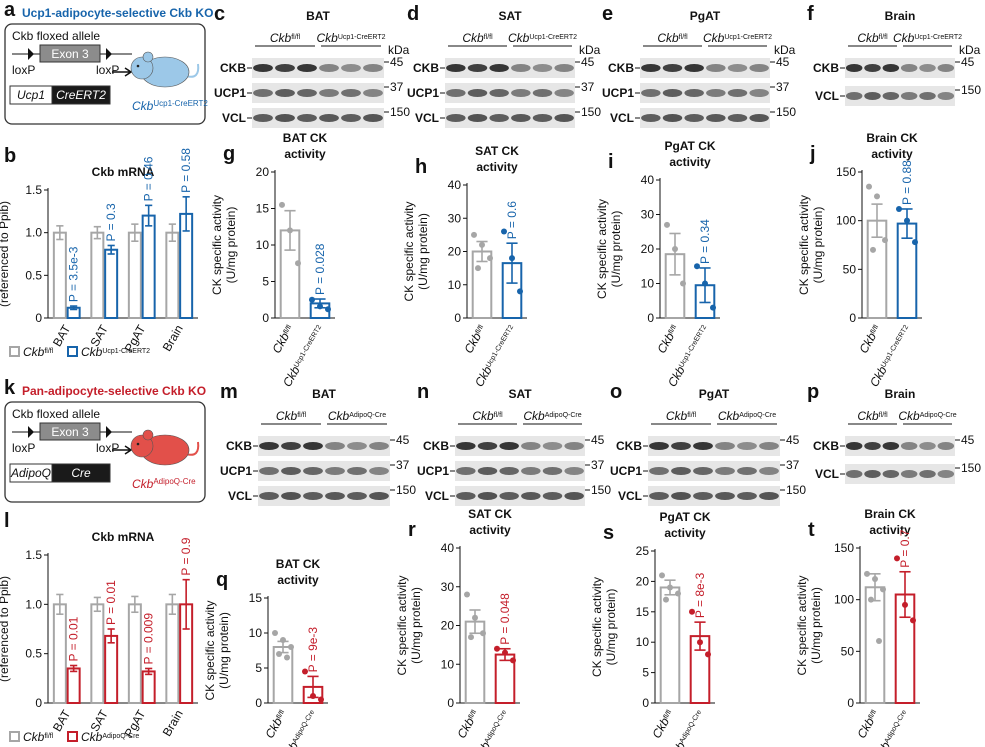 The height and width of the screenshot is (747, 985). Describe the element at coordinates (737, 38) in the screenshot. I see `group-label: CkbUcp1-CreERT2` at that location.